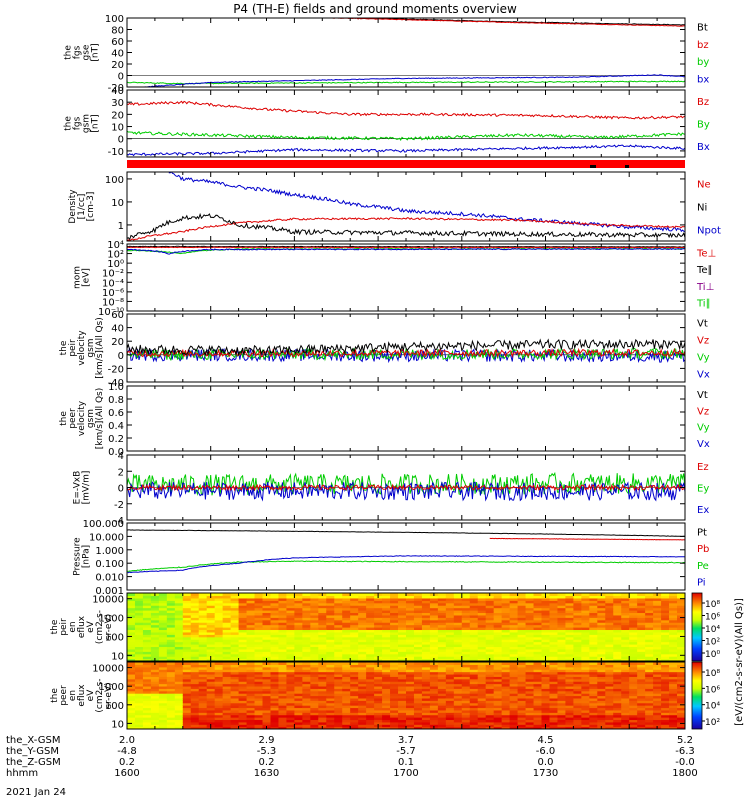 This screenshot has height=800, width=750. Describe the element at coordinates (78, 556) in the screenshot. I see `y-axis-label: Pressure` at that location.